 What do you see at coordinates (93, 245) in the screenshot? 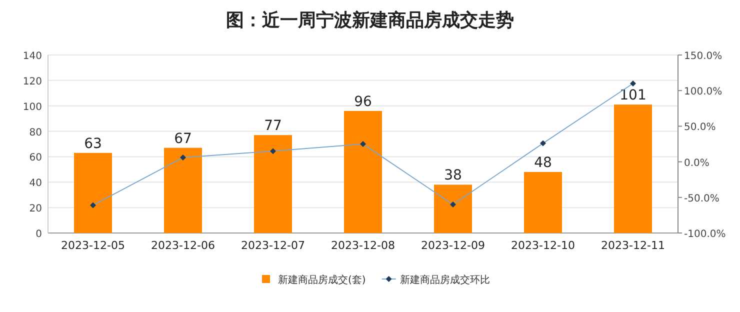
I see `x-tick-label: 2023-12-05` at bounding box center [93, 245].